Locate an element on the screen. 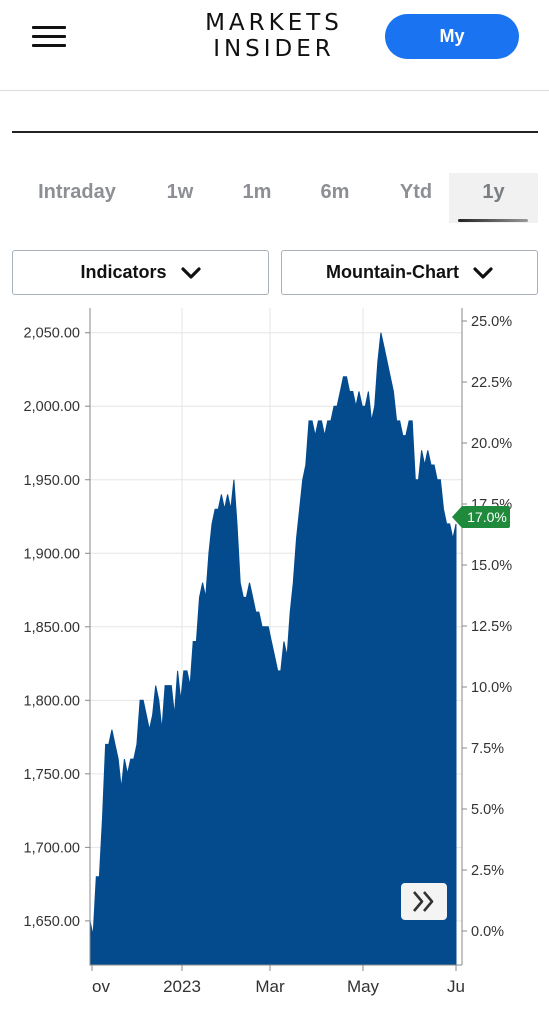  y-left-tick-label: 1,800.00 is located at coordinates (52, 701).